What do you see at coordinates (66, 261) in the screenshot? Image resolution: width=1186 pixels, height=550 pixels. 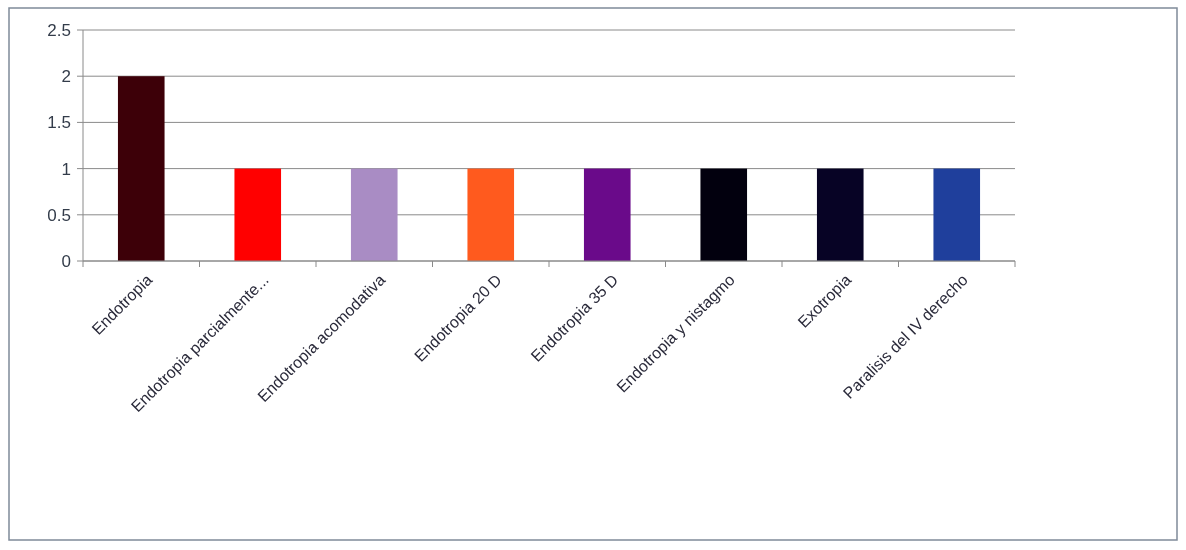 I see `y-tick-label: 0` at bounding box center [66, 261].